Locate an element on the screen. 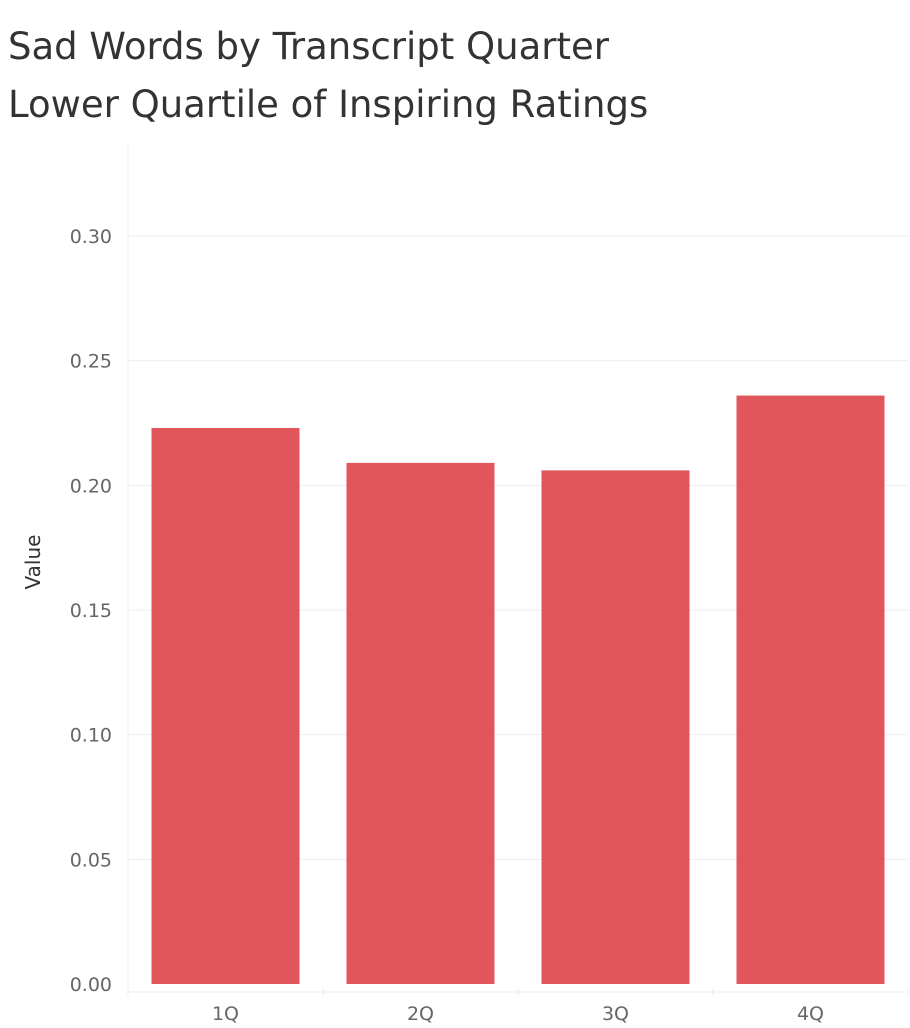 This screenshot has width=910, height=1028. x-tick-label: 2Q is located at coordinates (420, 1014).